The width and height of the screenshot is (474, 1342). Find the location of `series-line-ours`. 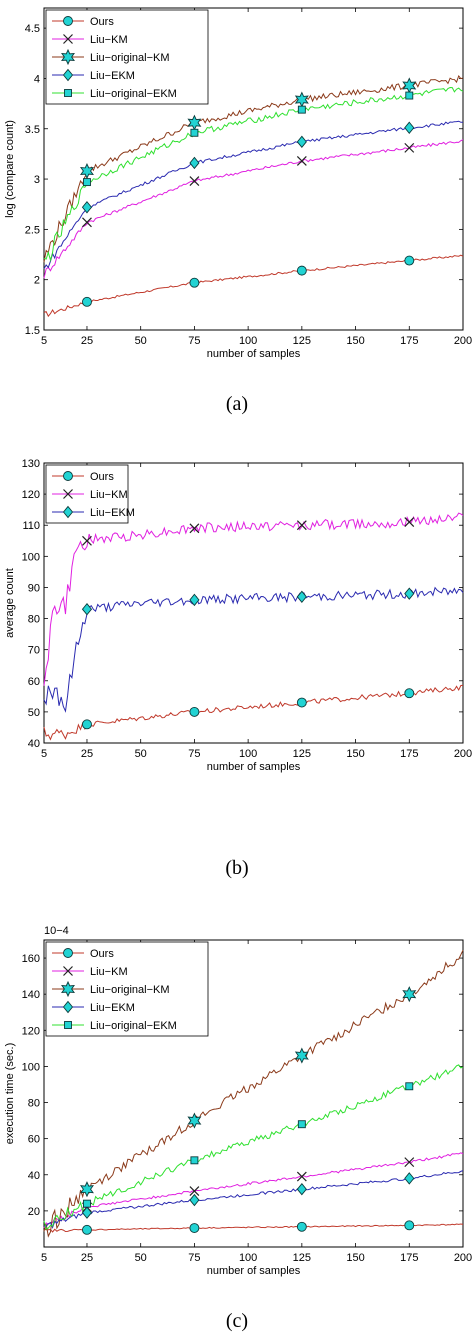

series-line-ours is located at coordinates (253, 286).